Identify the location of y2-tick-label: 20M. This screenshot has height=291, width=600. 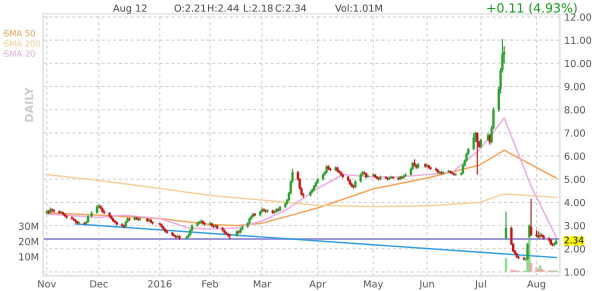
(28, 242).